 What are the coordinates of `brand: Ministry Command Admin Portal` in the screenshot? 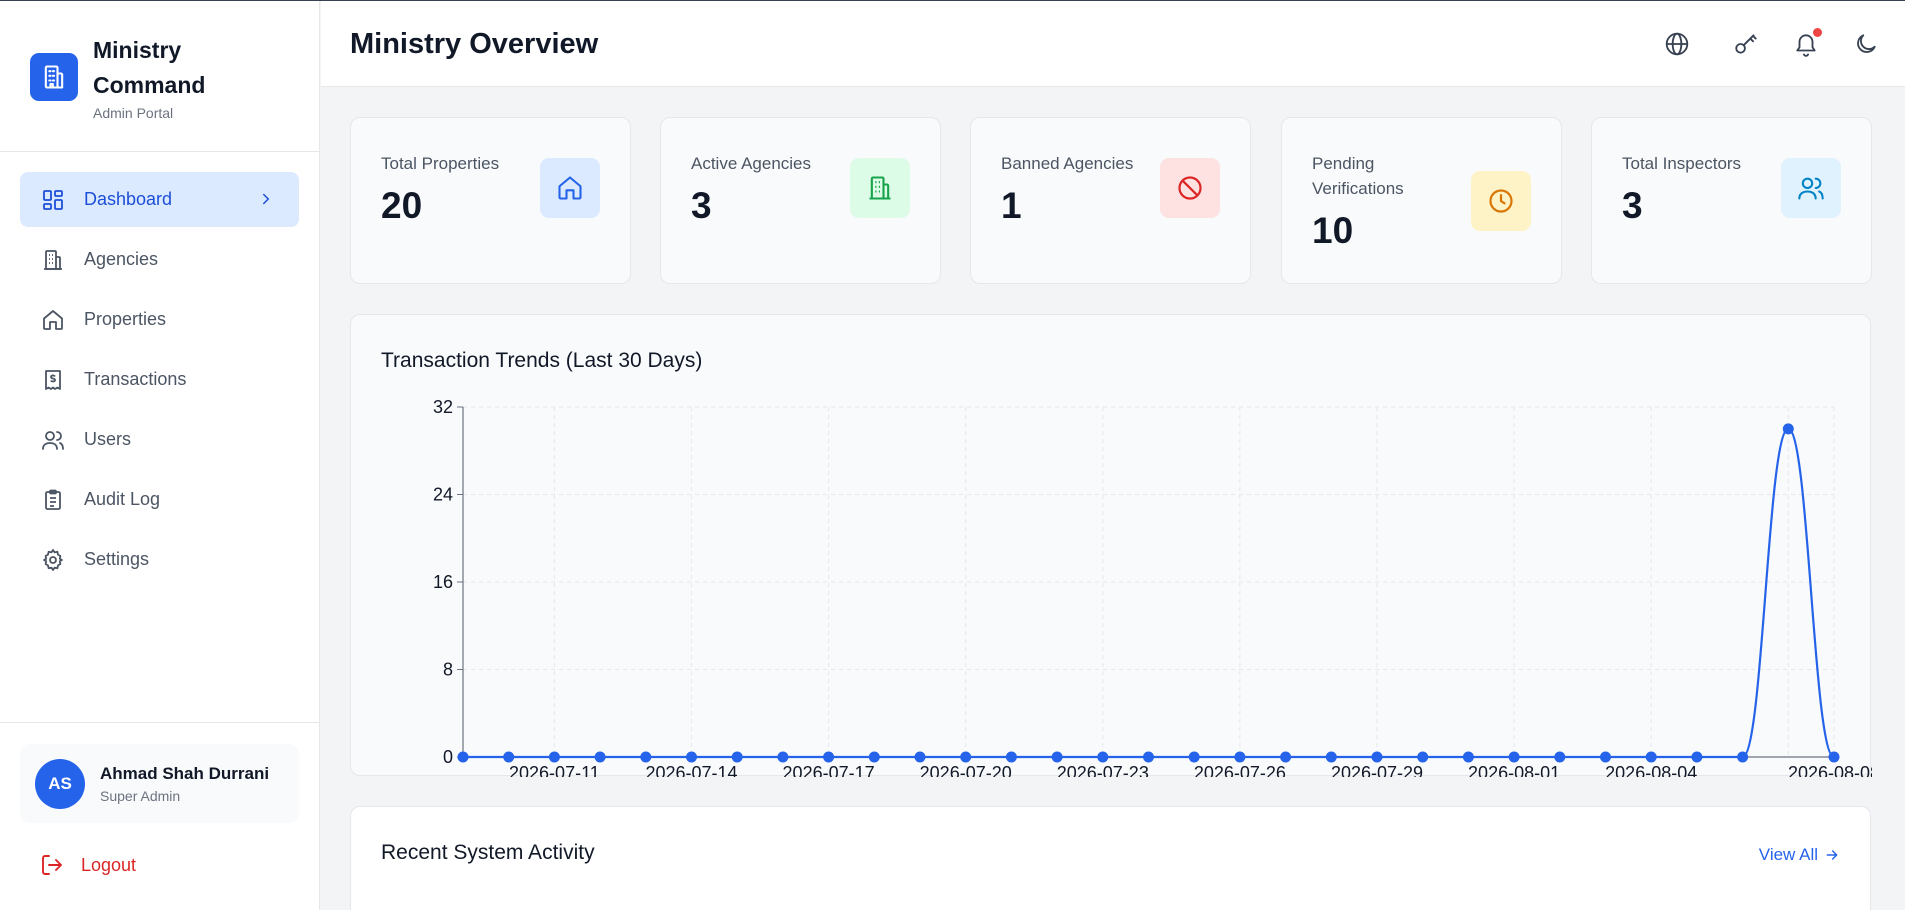 It's located at (131, 77).